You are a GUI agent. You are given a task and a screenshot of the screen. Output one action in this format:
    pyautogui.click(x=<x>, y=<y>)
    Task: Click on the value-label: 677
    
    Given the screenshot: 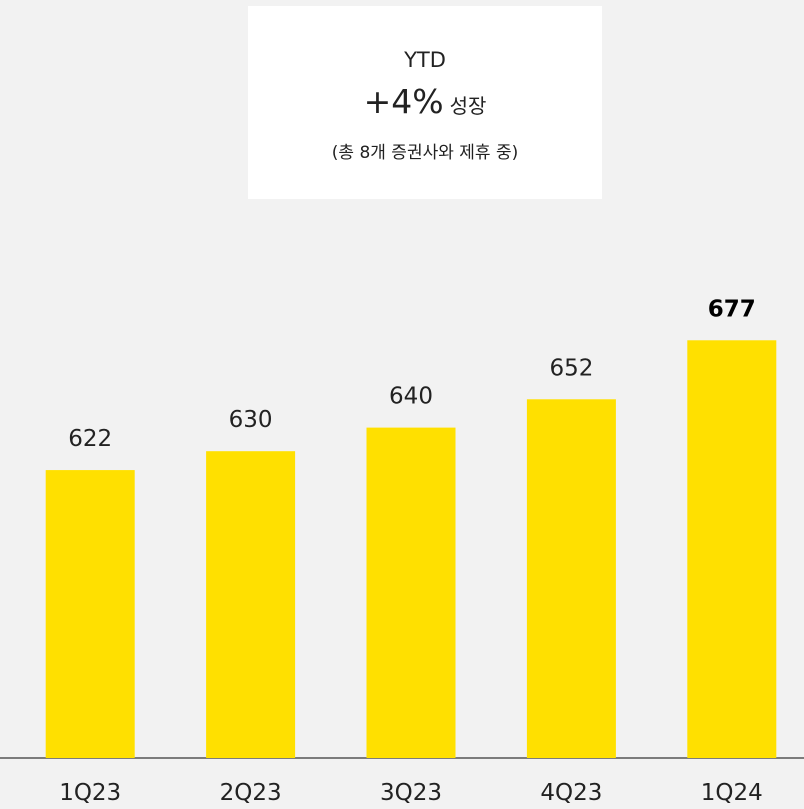 What is the action you would take?
    pyautogui.click(x=732, y=309)
    